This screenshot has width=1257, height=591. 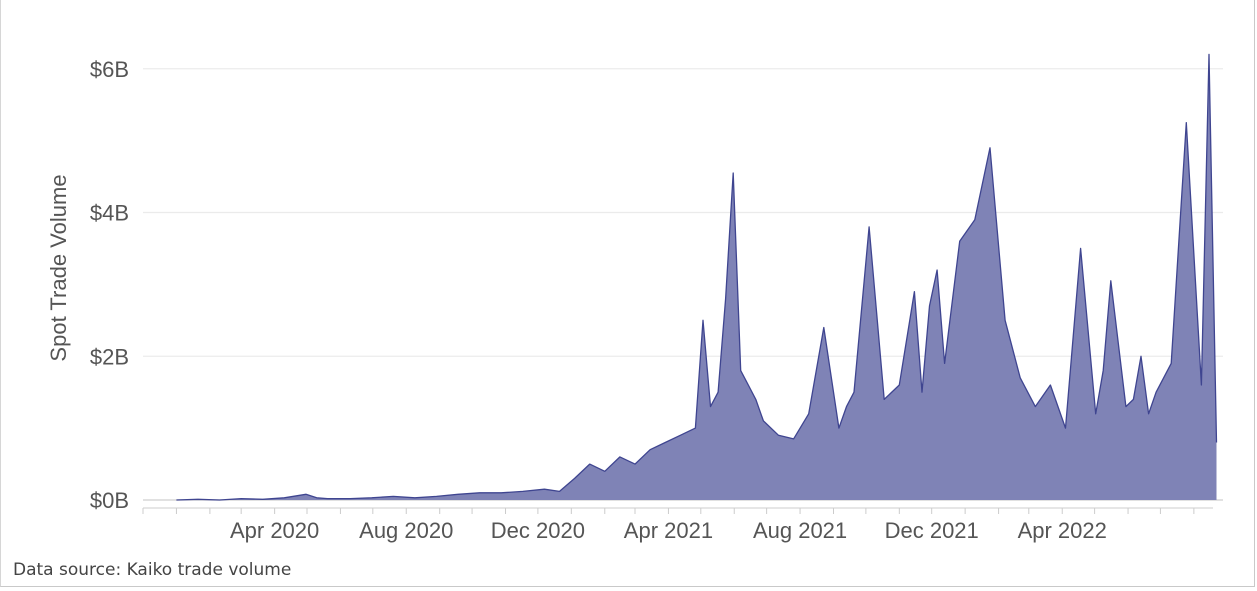 What do you see at coordinates (58, 267) in the screenshot?
I see `y-axis-label: Spot Trade Volume` at bounding box center [58, 267].